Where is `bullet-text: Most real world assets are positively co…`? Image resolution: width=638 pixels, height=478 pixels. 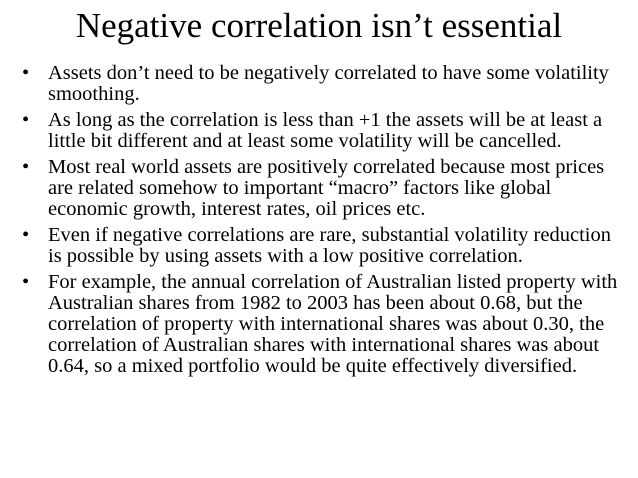 bullet-text: Most real world assets are positively co… is located at coordinates (326, 188).